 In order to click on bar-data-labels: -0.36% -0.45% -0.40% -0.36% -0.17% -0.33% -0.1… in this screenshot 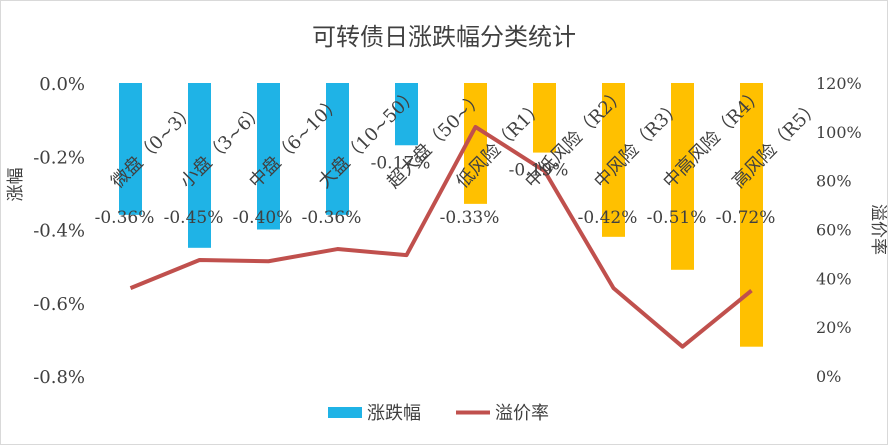, I will do `click(435, 190)`.